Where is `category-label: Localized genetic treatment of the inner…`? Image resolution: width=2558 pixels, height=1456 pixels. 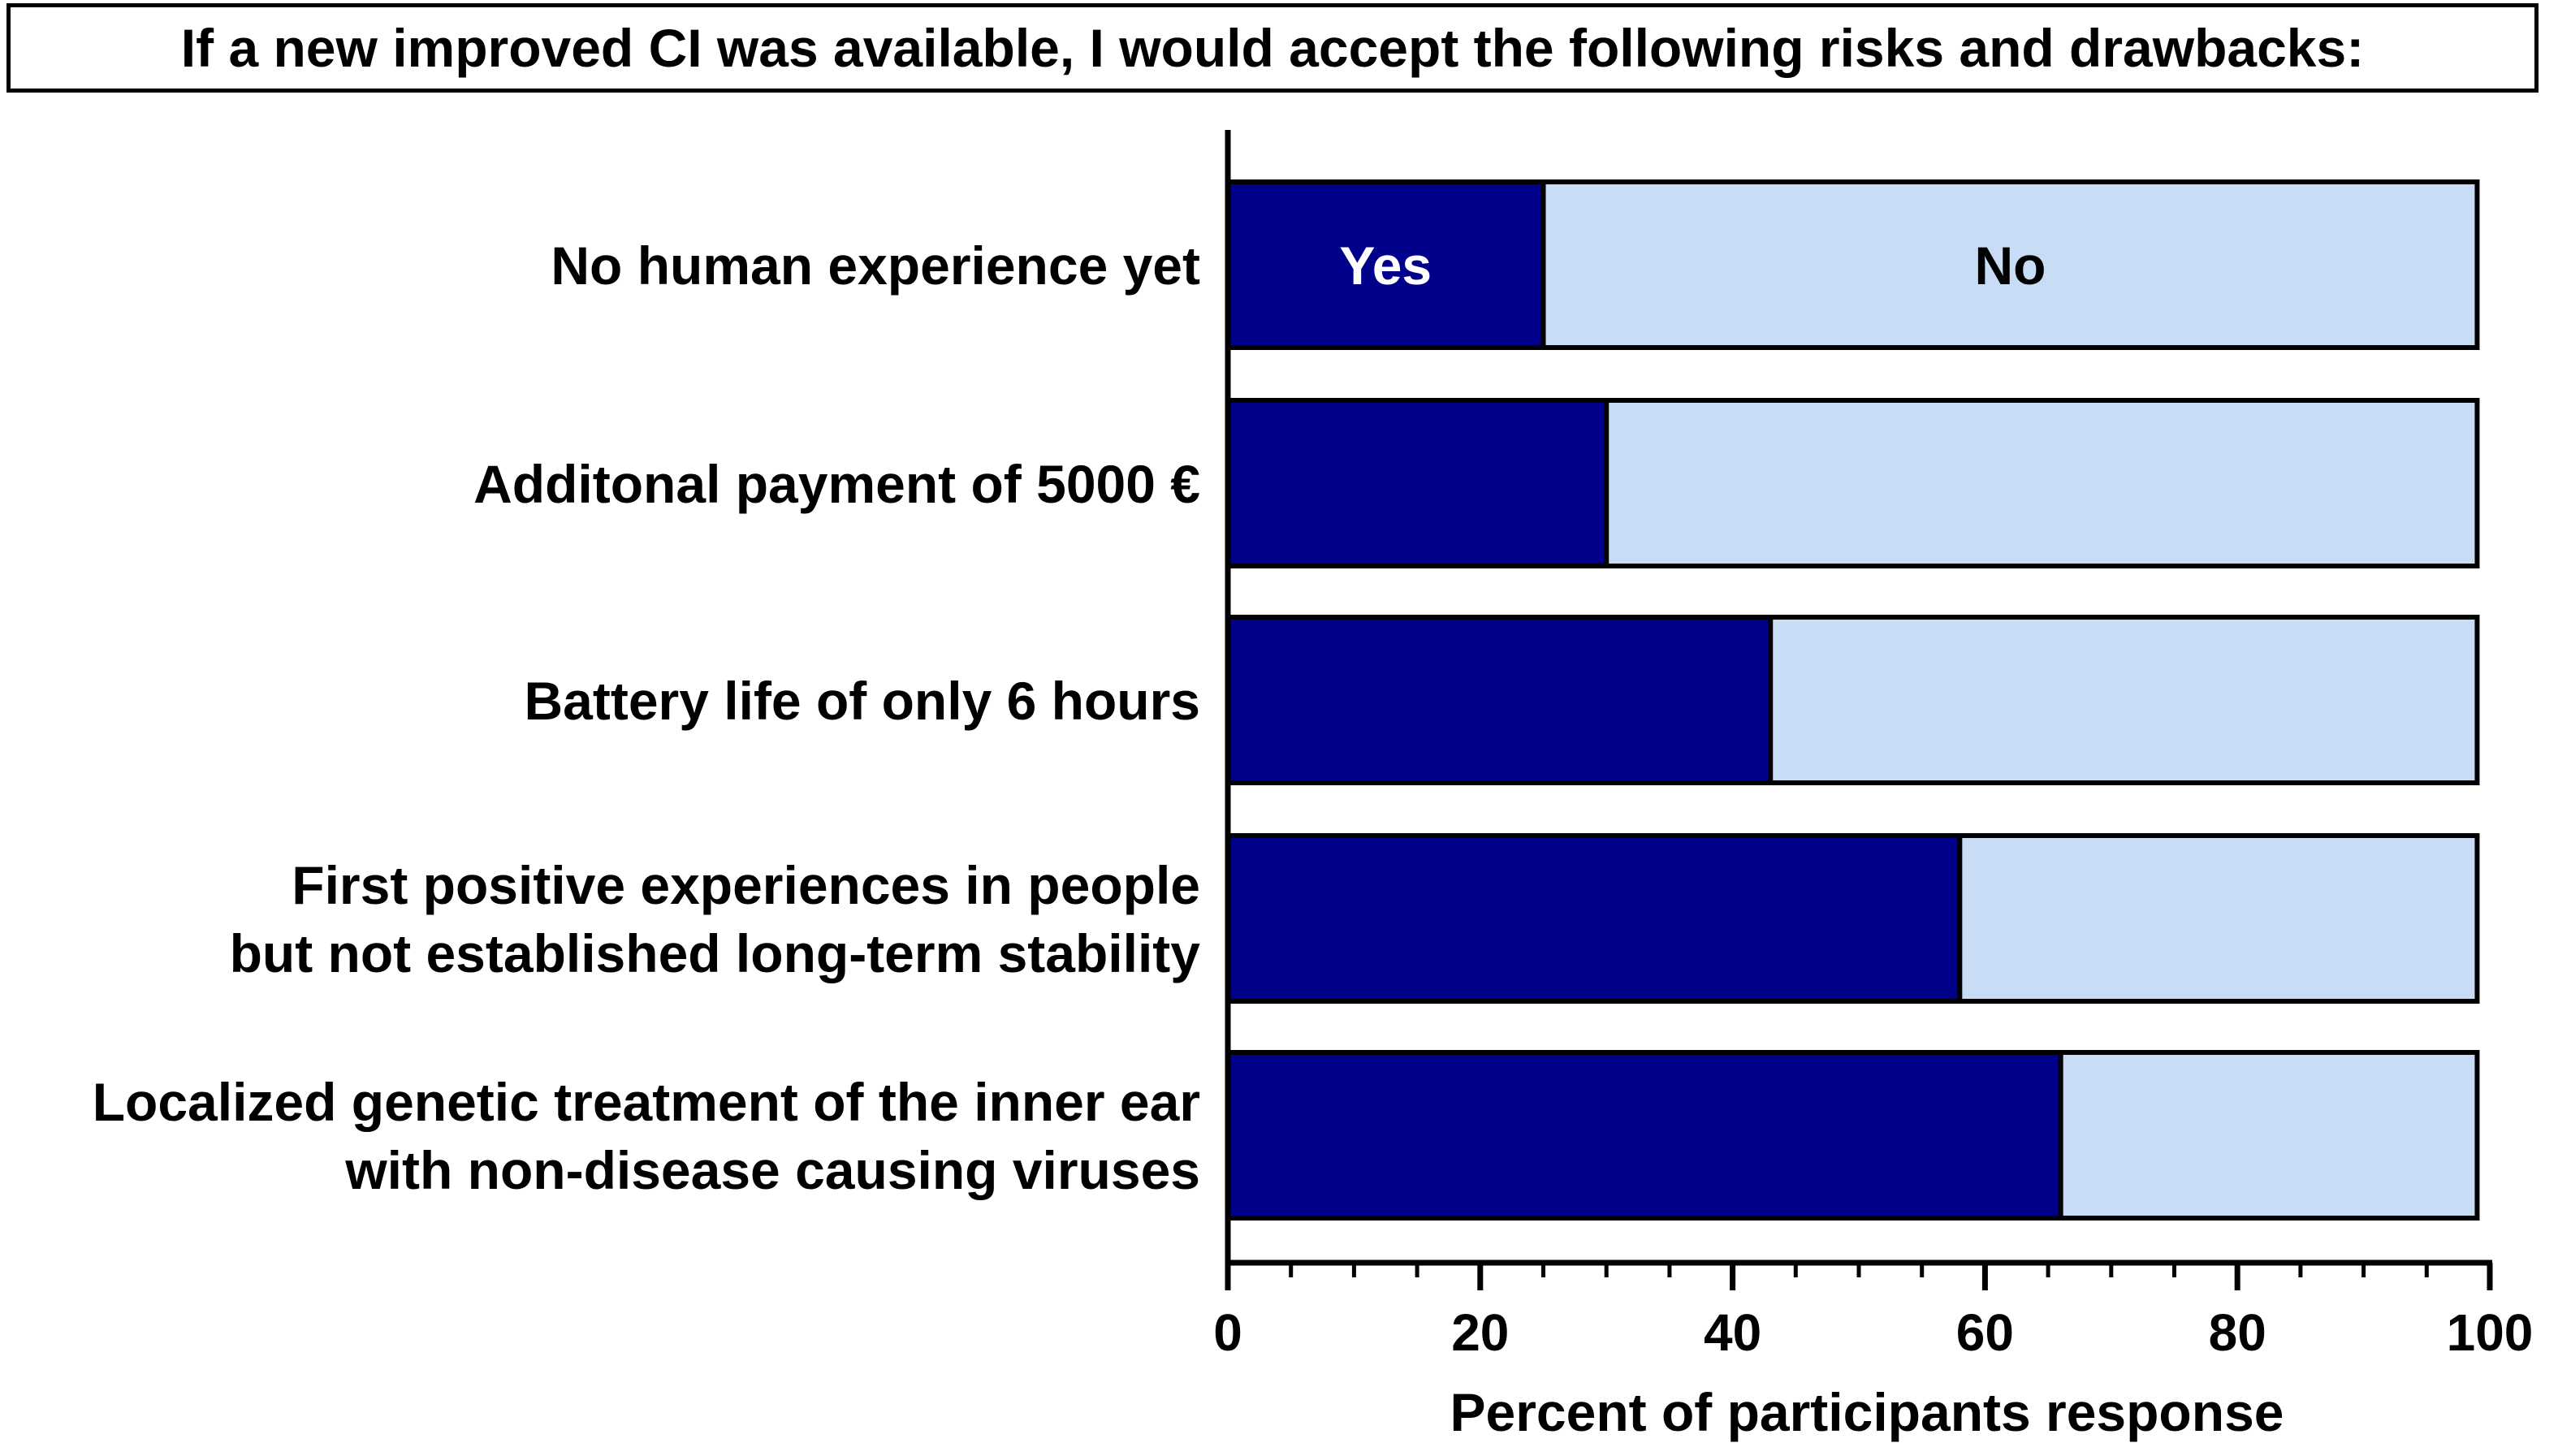 category-label: Localized genetic treatment of the inner… is located at coordinates (646, 1102).